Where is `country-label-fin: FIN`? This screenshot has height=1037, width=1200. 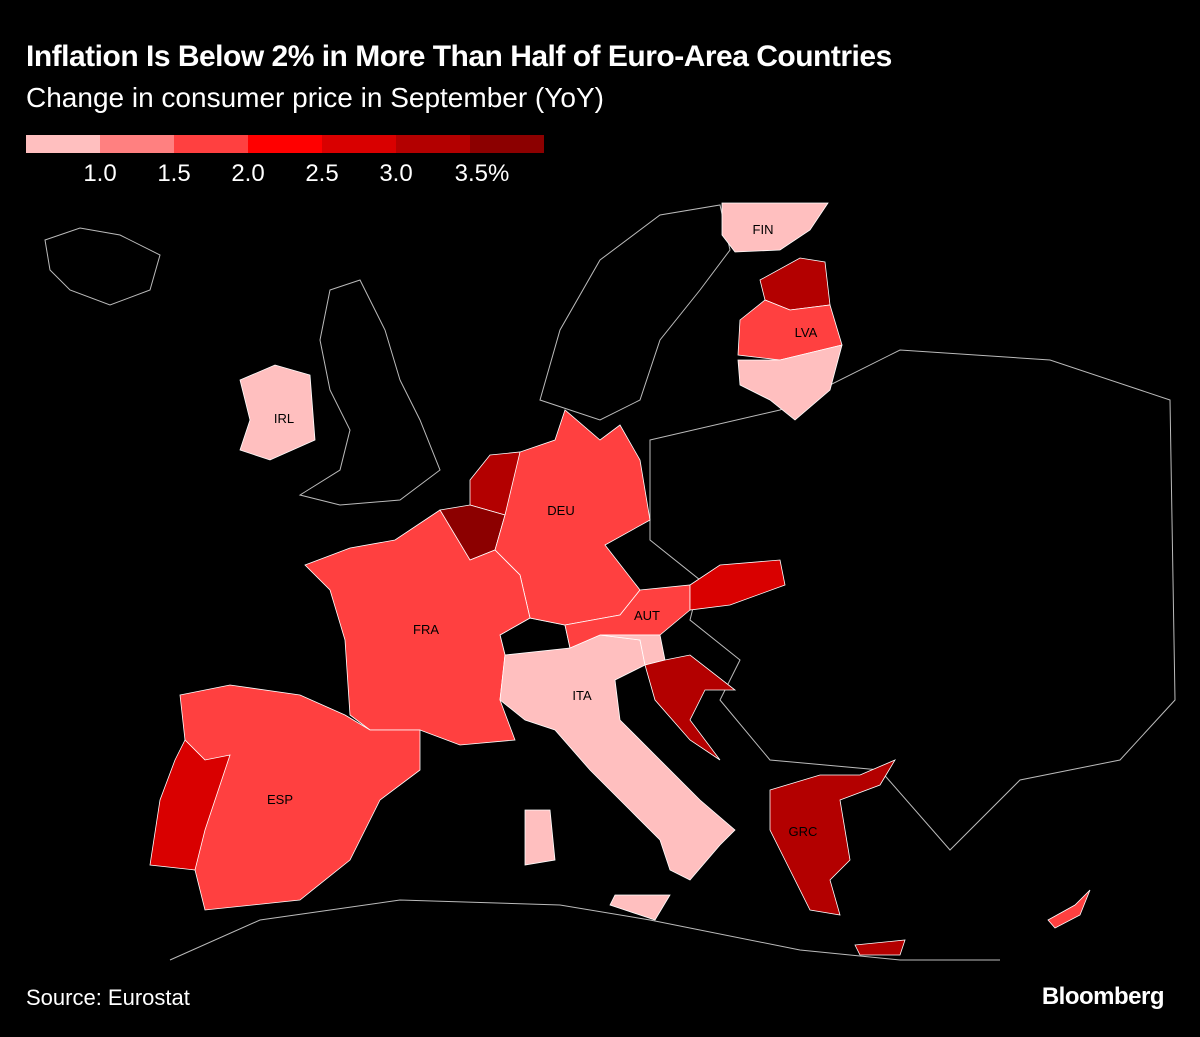 country-label-fin: FIN is located at coordinates (763, 229).